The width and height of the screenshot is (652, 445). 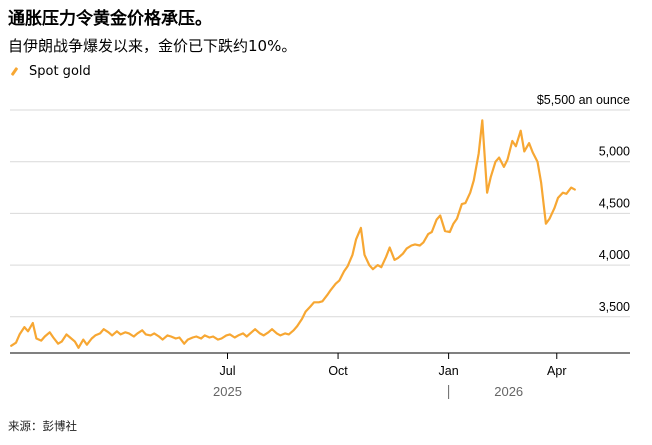 I want to click on y-tick-label-4000: 4,000, so click(x=614, y=255).